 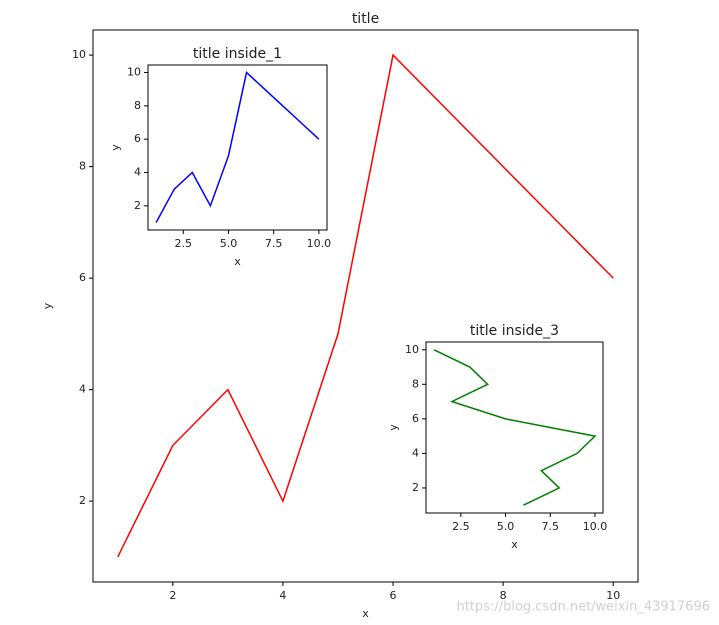 I want to click on chart-title: title inside_1, so click(x=237, y=54).